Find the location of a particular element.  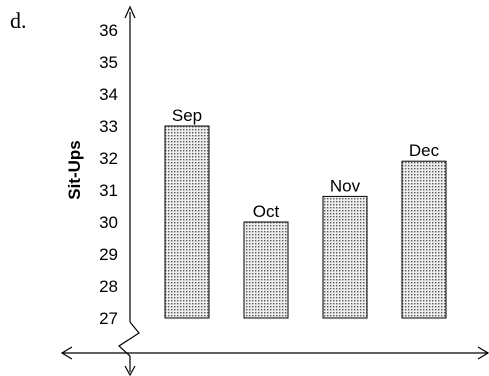

y-axis-break is located at coordinates (129, 339).